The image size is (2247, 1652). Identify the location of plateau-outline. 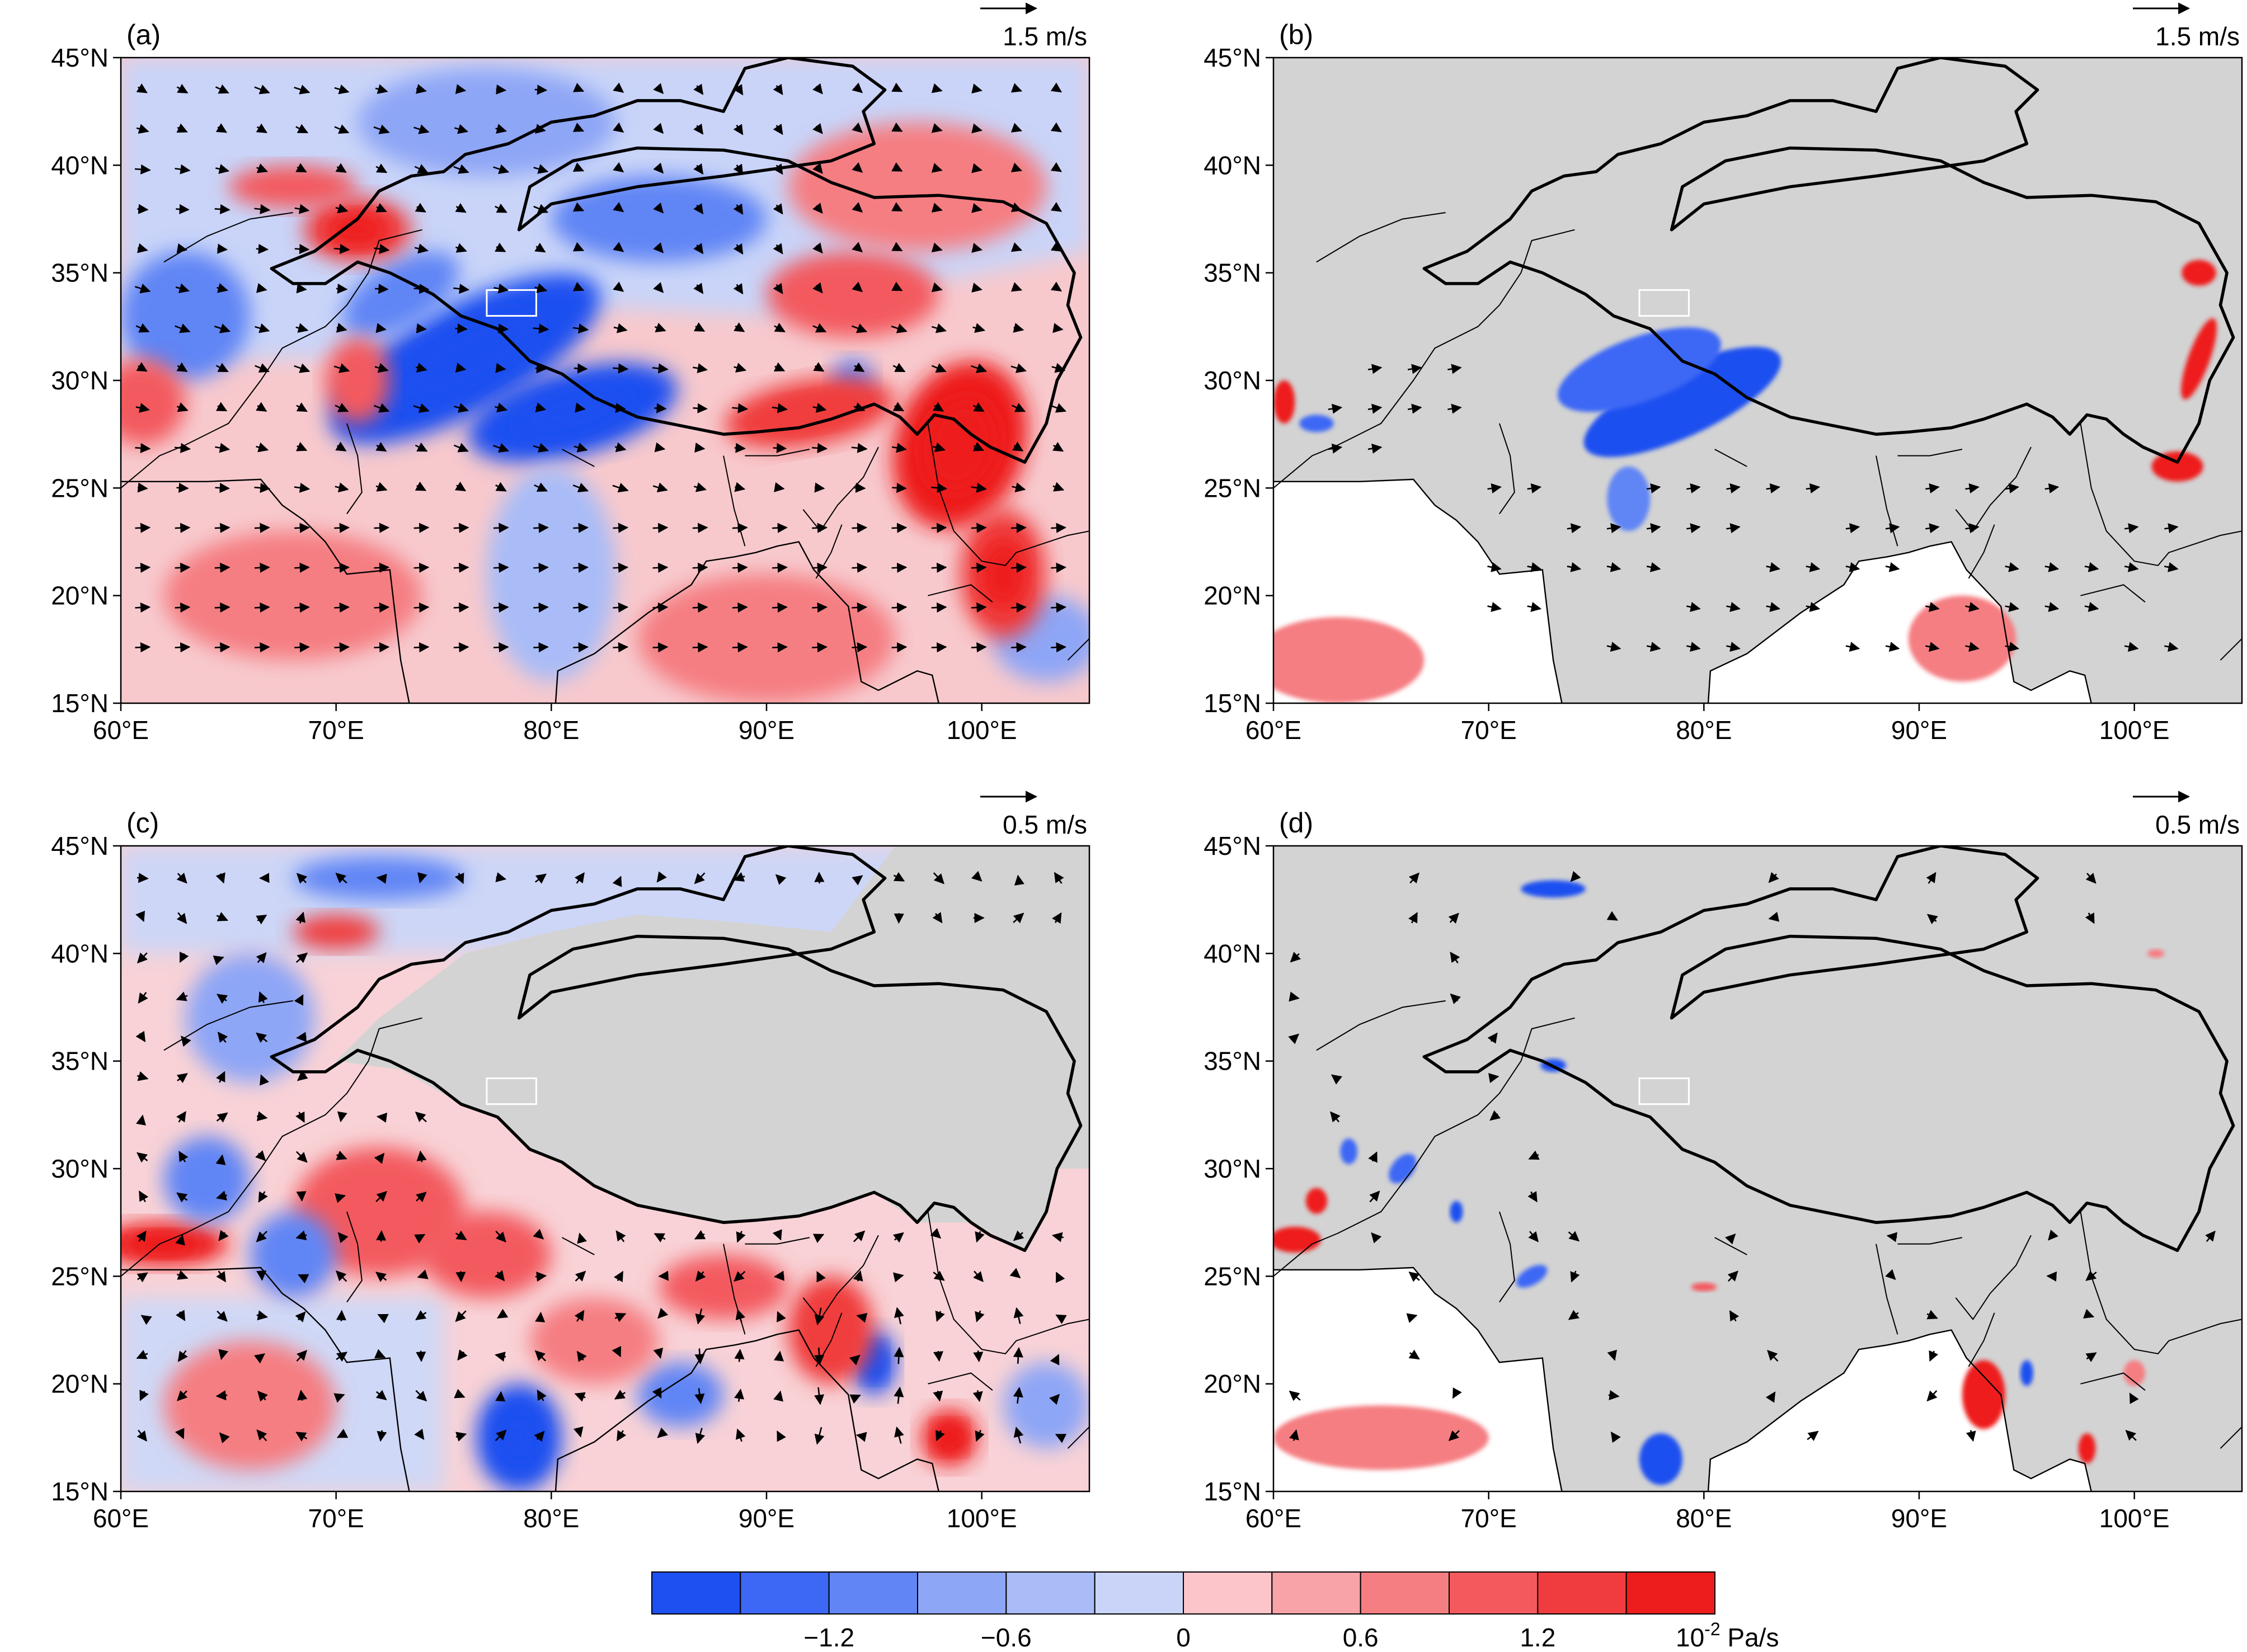
(1828, 261).